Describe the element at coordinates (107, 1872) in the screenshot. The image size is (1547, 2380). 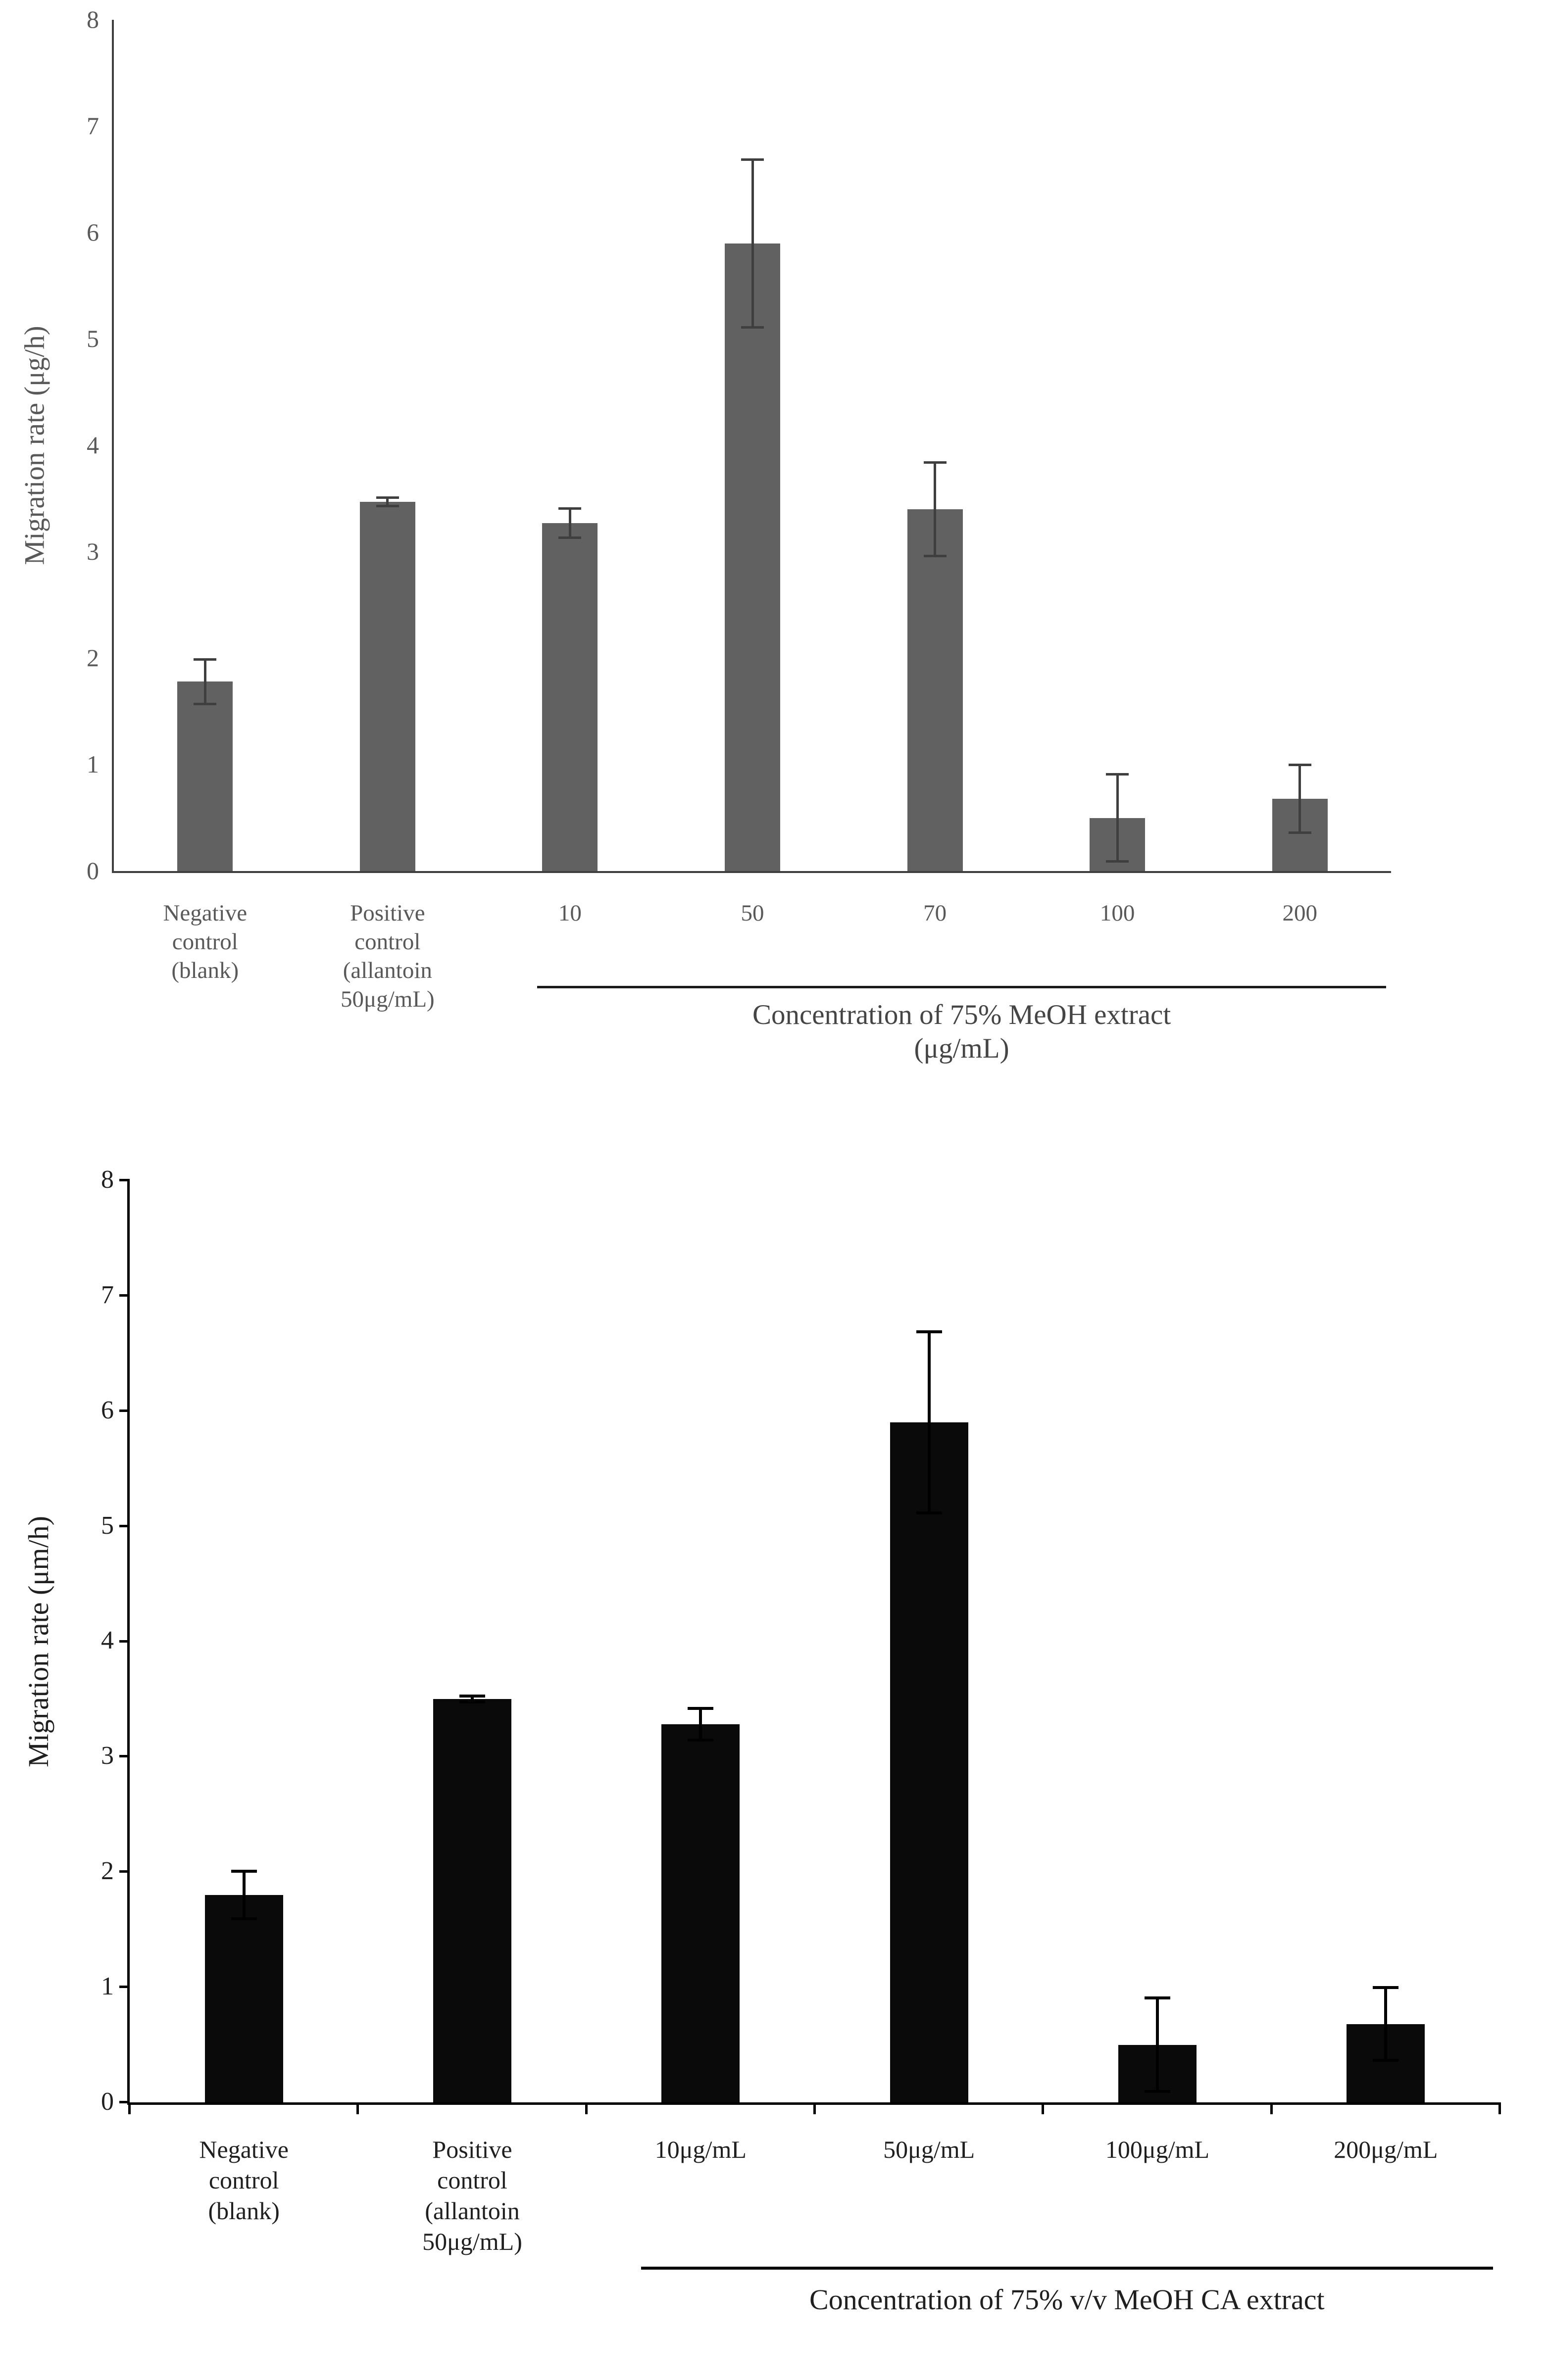
I see `y-tick-label: 2` at that location.